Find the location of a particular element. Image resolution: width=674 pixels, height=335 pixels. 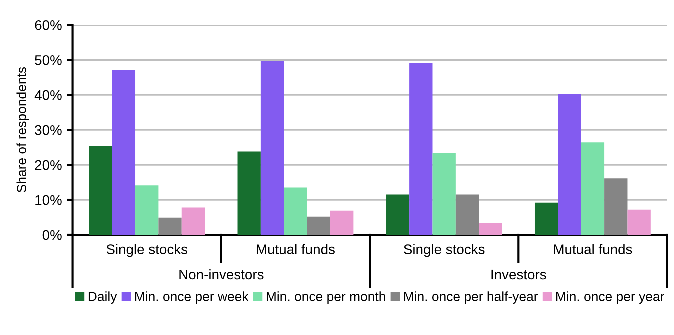

text: Non-investors is located at coordinates (222, 274).